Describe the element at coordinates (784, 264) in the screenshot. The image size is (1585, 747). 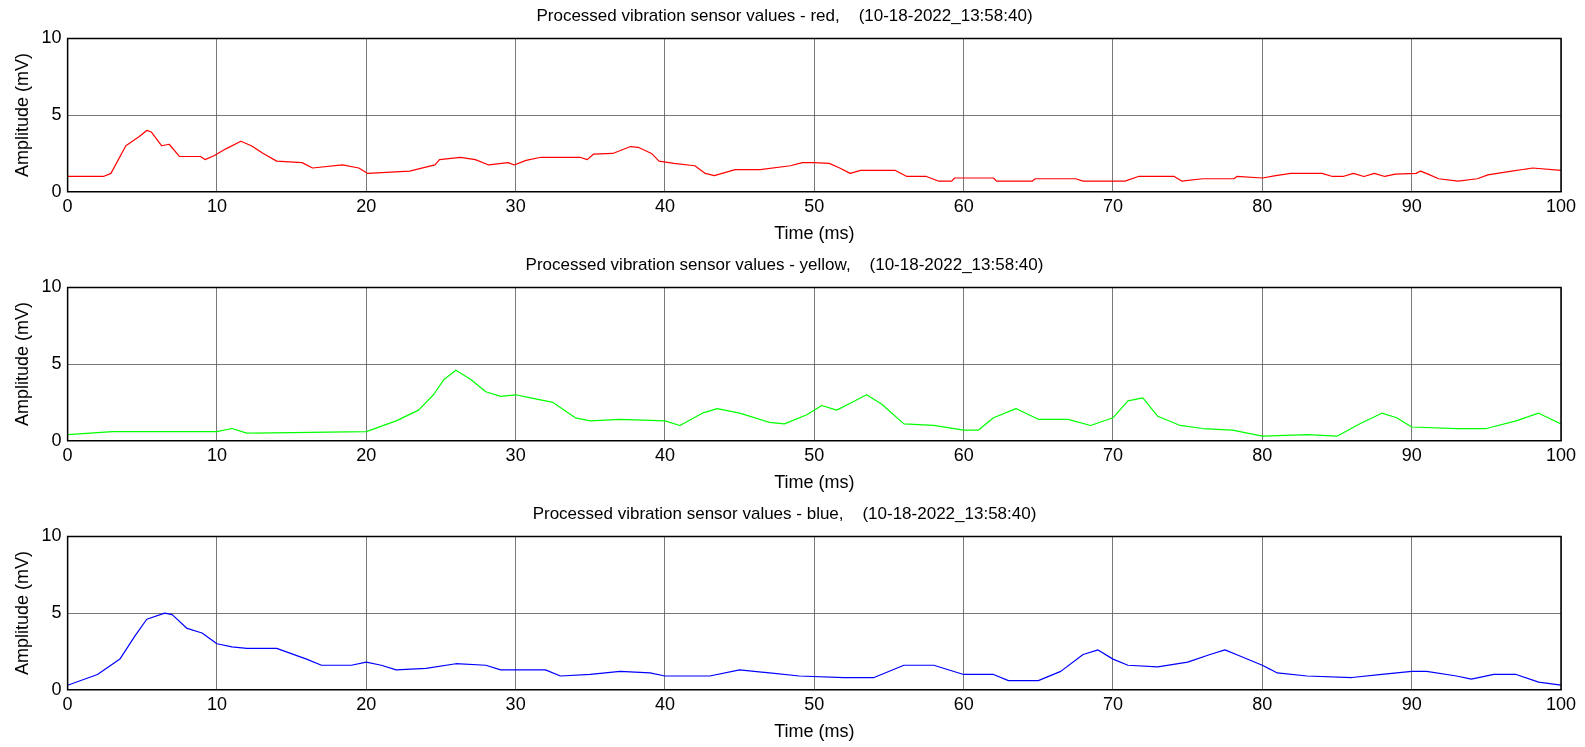
I see `chart-title: Processed vibration sensor values - yellow, (10-18-2022_13:58:40)` at that location.